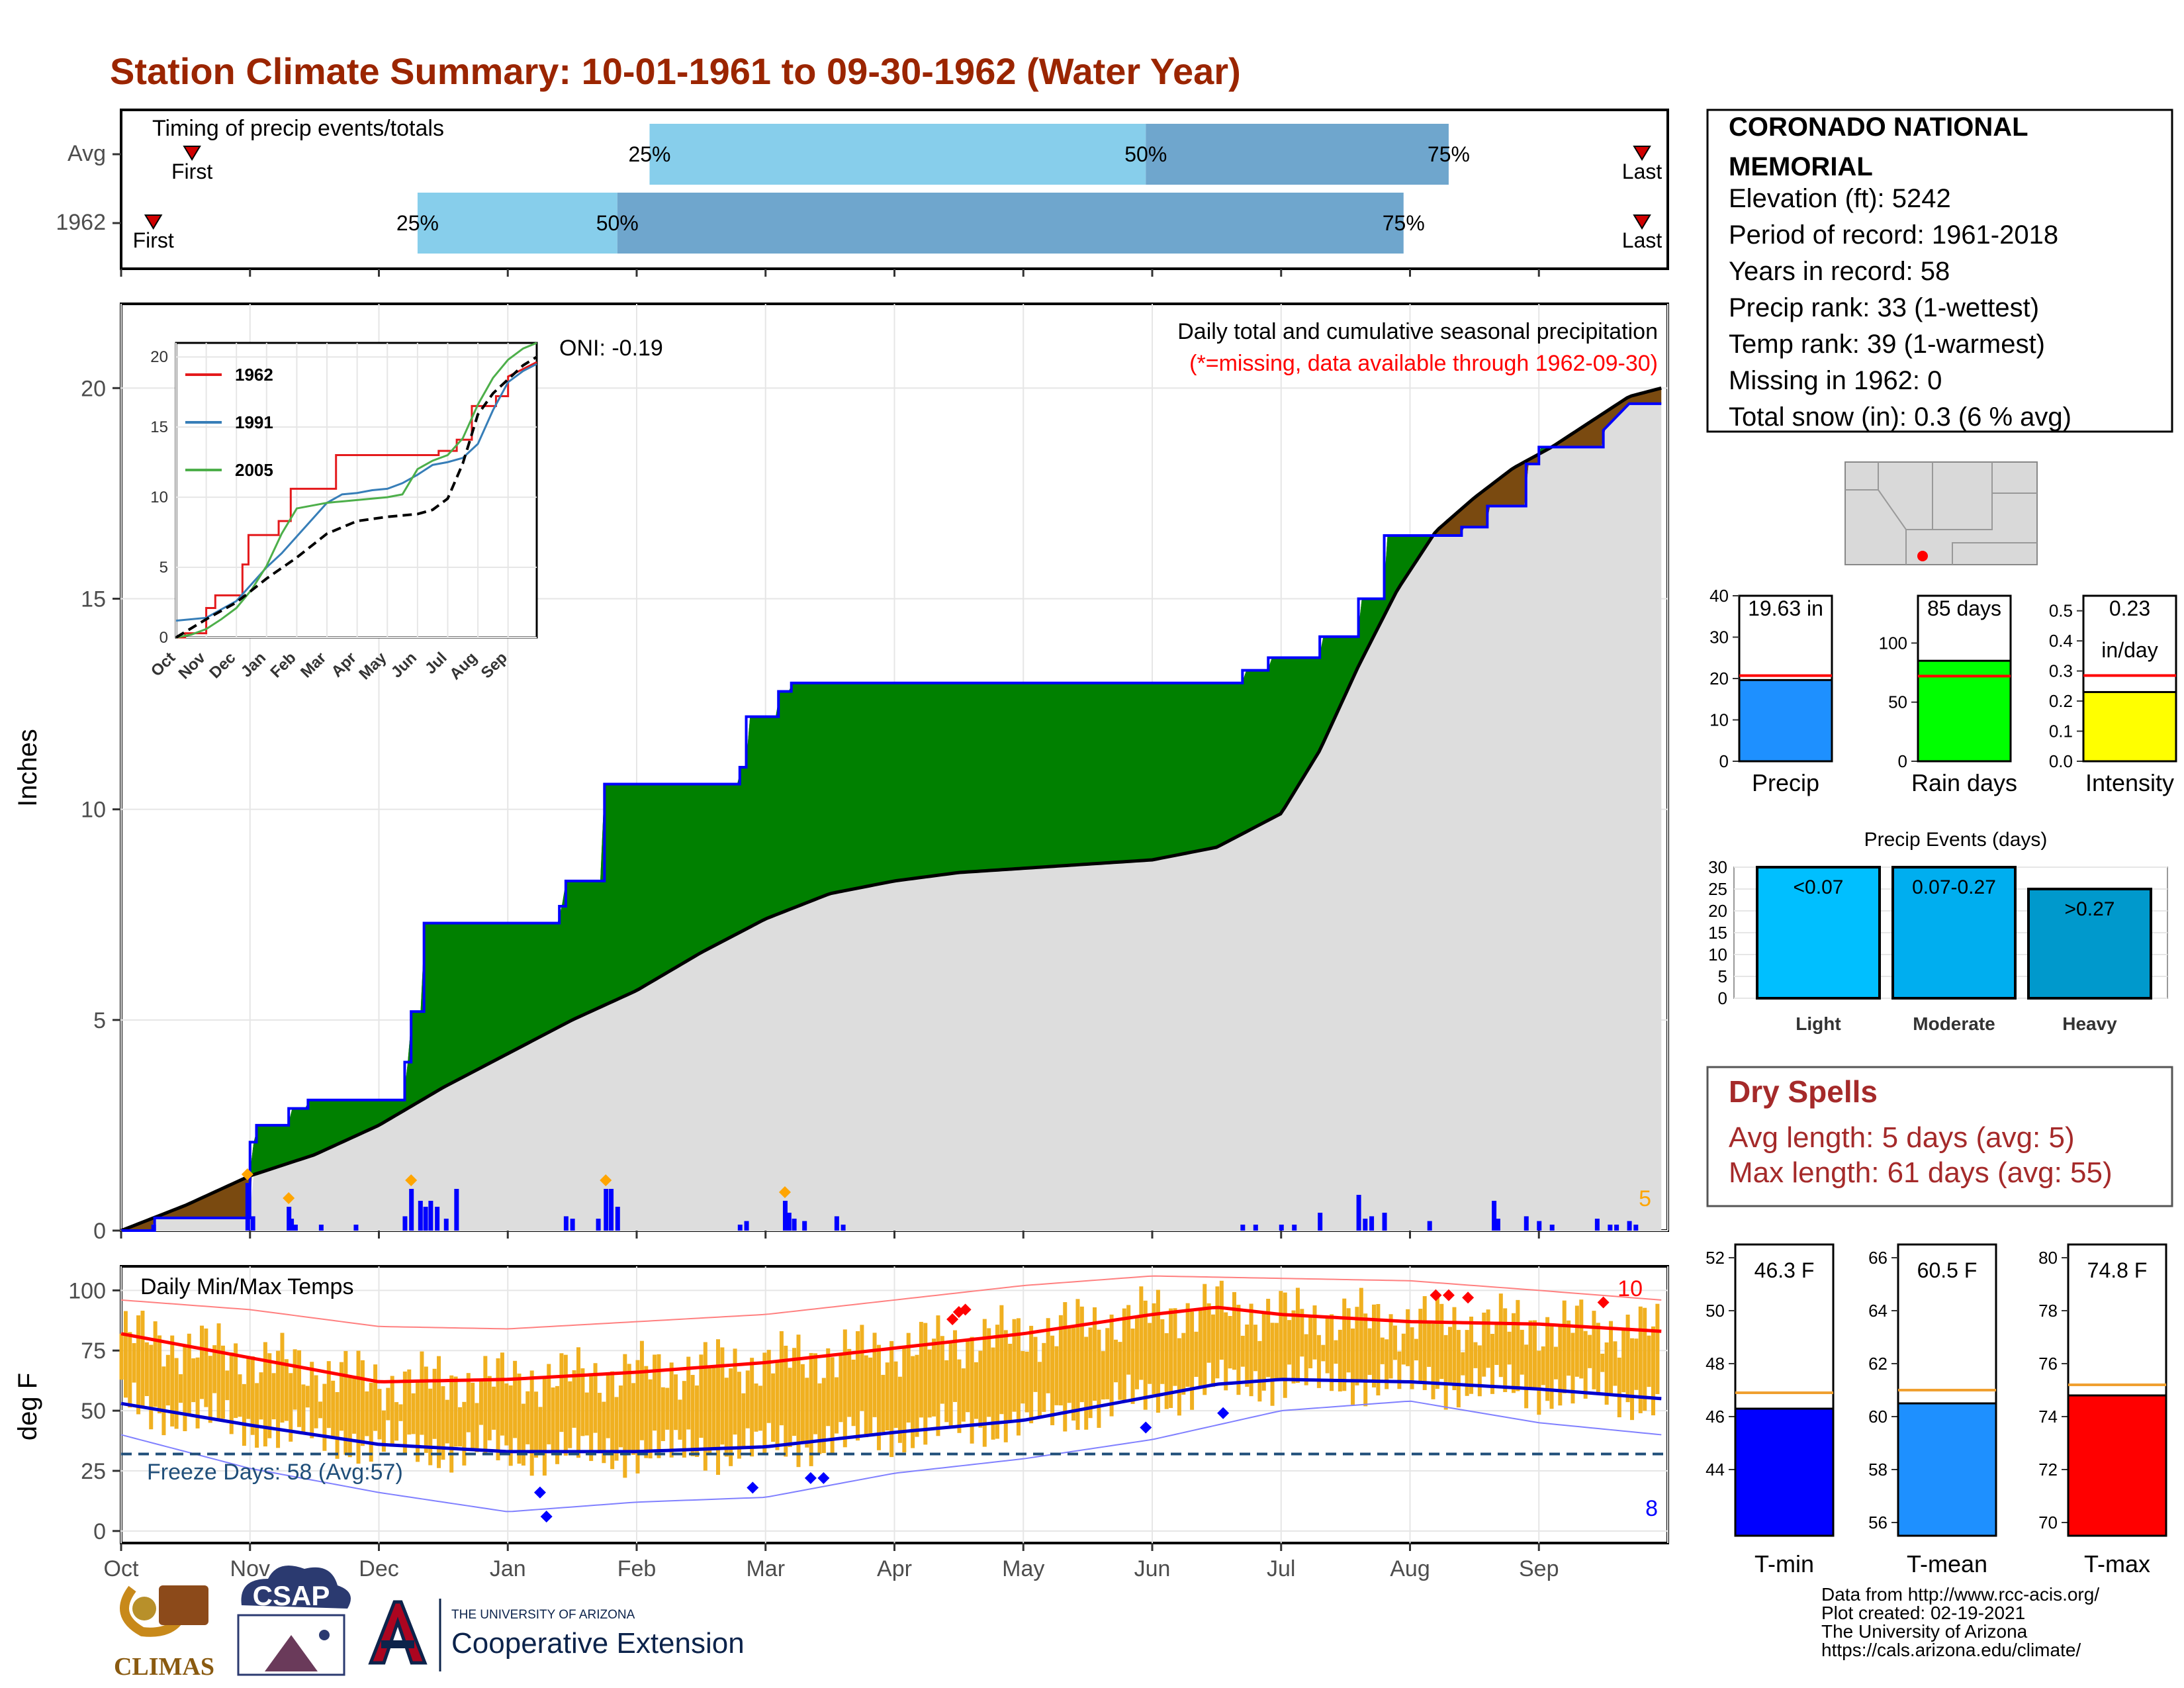 This screenshot has height=1688, width=2184. I want to click on last-event-marker, so click(1642, 153).